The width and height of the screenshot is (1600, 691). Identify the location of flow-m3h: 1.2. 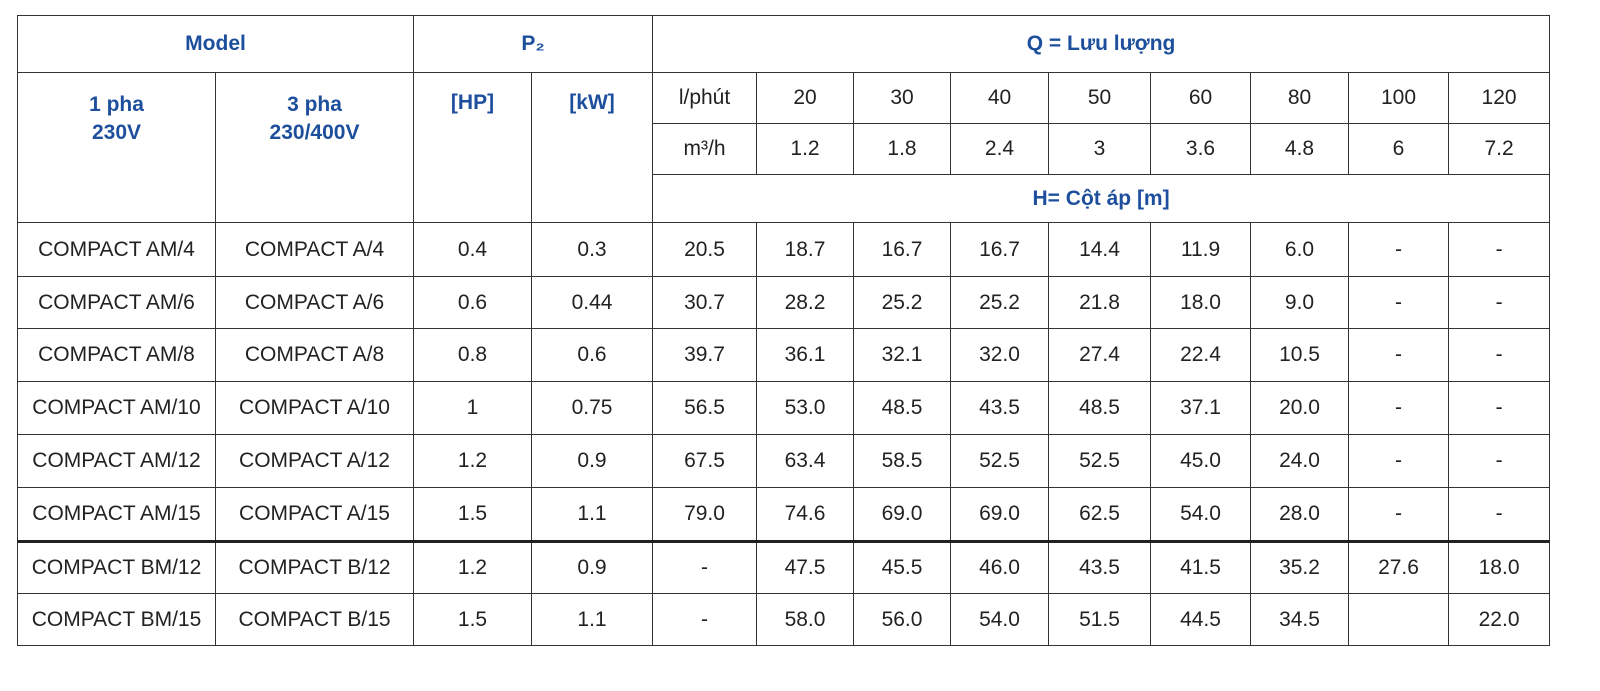
(805, 149).